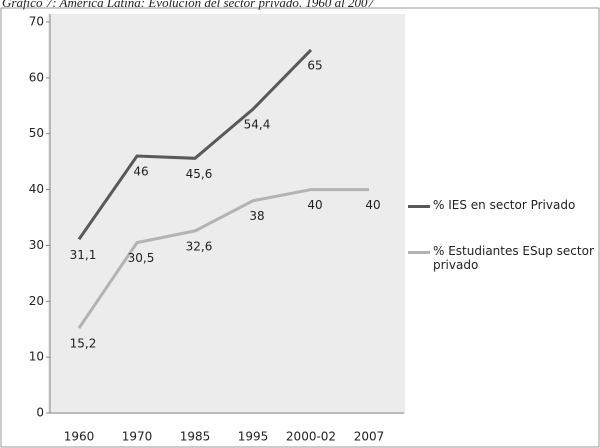 The height and width of the screenshot is (448, 600). I want to click on x-tick-label: 1995, so click(253, 437).